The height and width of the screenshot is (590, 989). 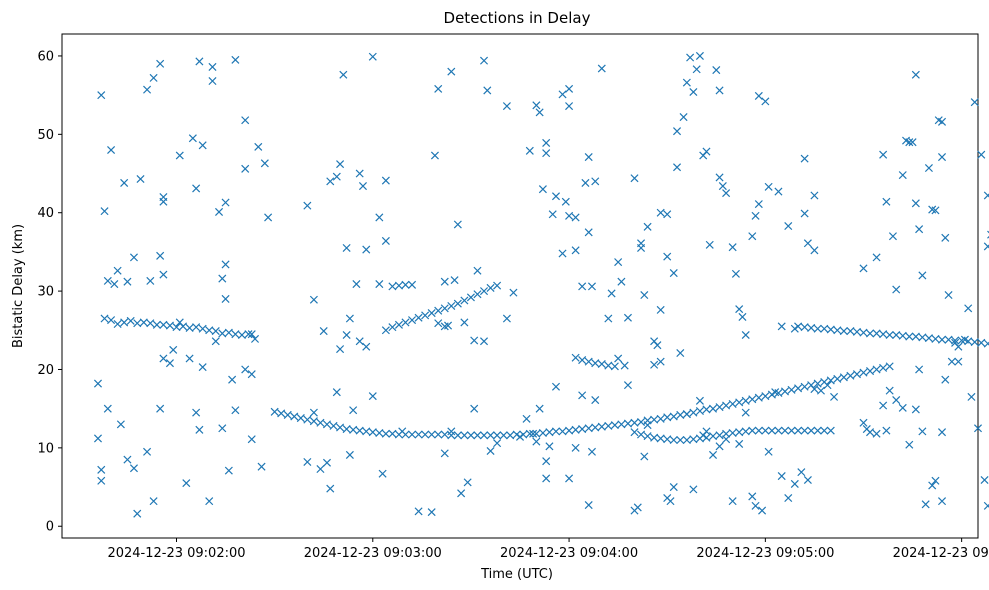 I want to click on y-tick-label: 0, so click(x=50, y=527).